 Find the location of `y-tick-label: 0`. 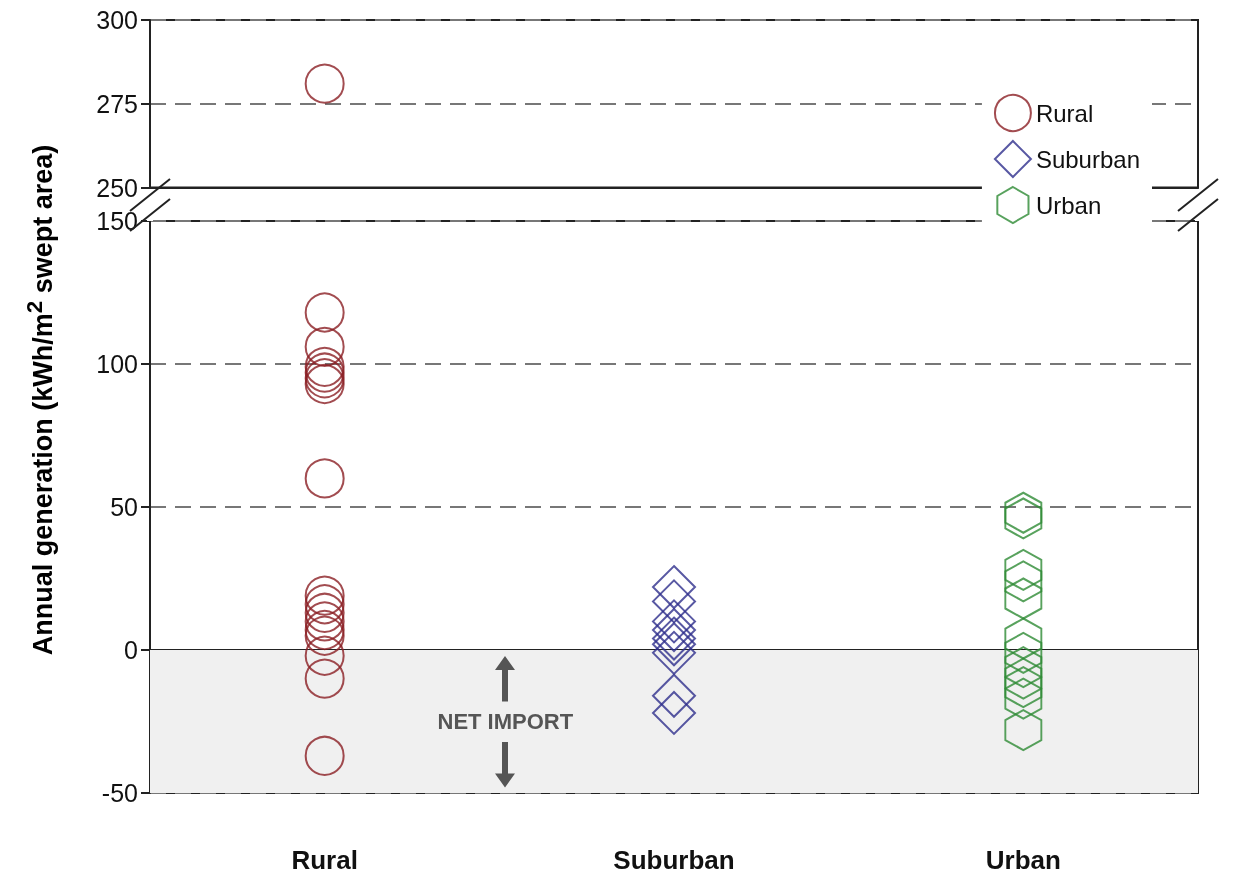

y-tick-label: 0 is located at coordinates (131, 650).